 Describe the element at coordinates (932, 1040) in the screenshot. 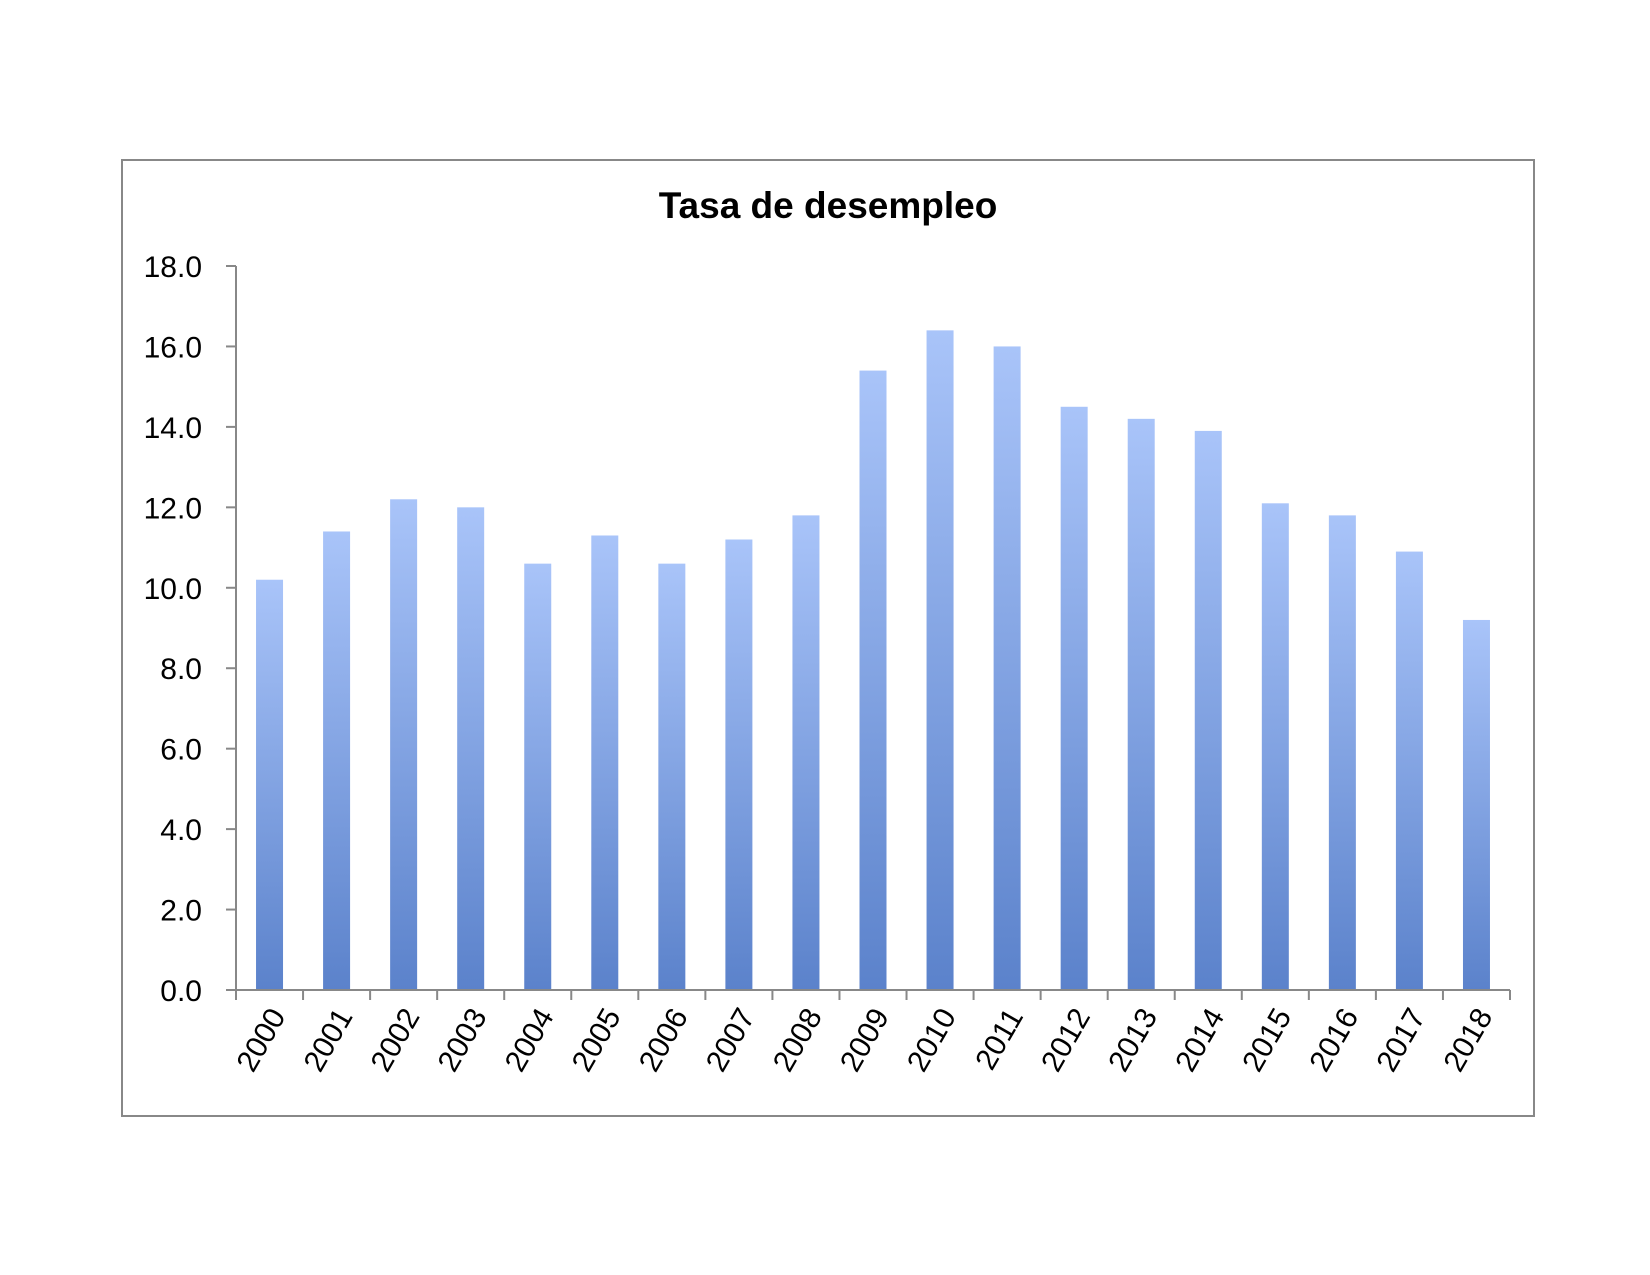

I see `x-tick-label-2010: 2010` at that location.